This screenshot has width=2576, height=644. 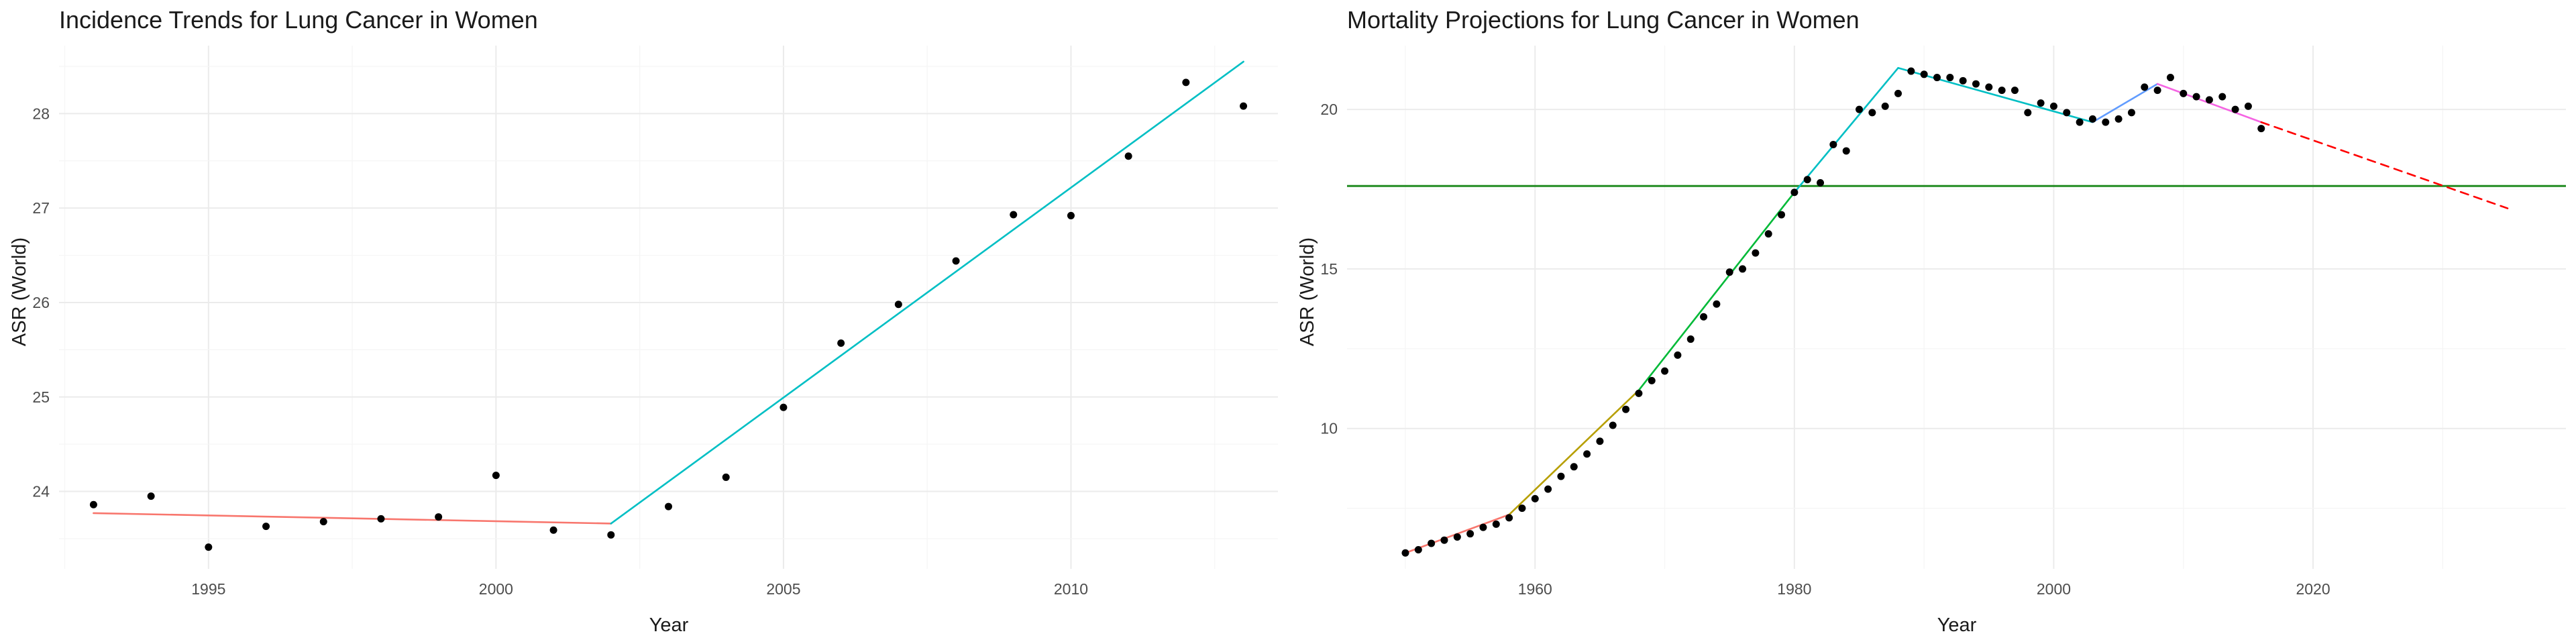 I want to click on incidence-x-tick-labels: 1995 2000 2005 2010, so click(x=639, y=589).